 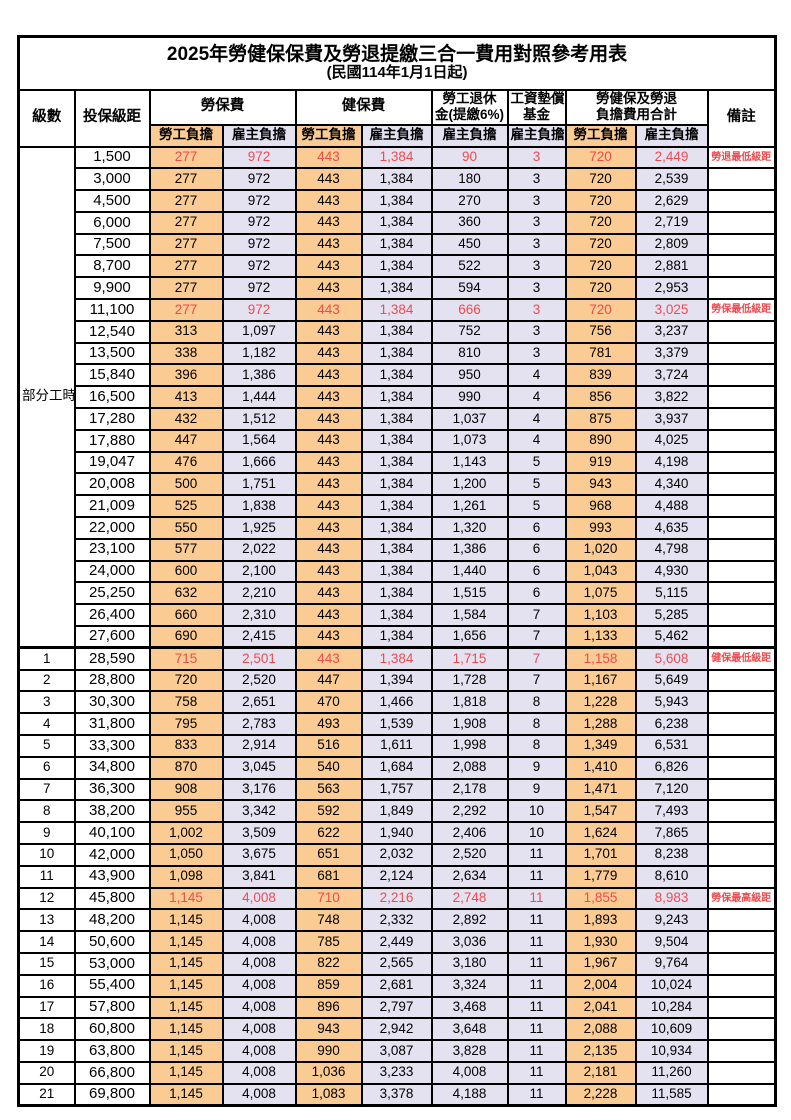 I want to click on cell-level: 1, so click(x=46, y=658).